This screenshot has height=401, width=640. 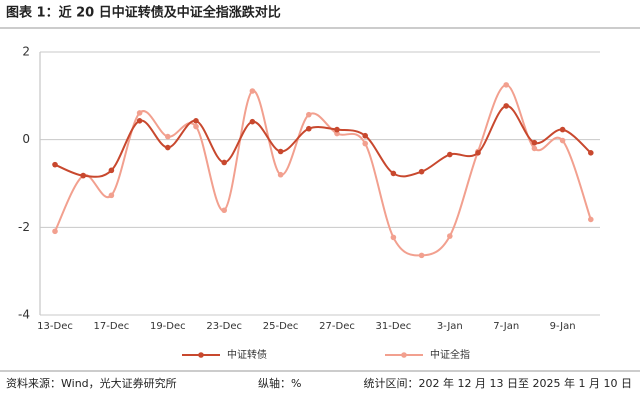 I want to click on x-tick-label: 3-Jan, so click(x=450, y=326).